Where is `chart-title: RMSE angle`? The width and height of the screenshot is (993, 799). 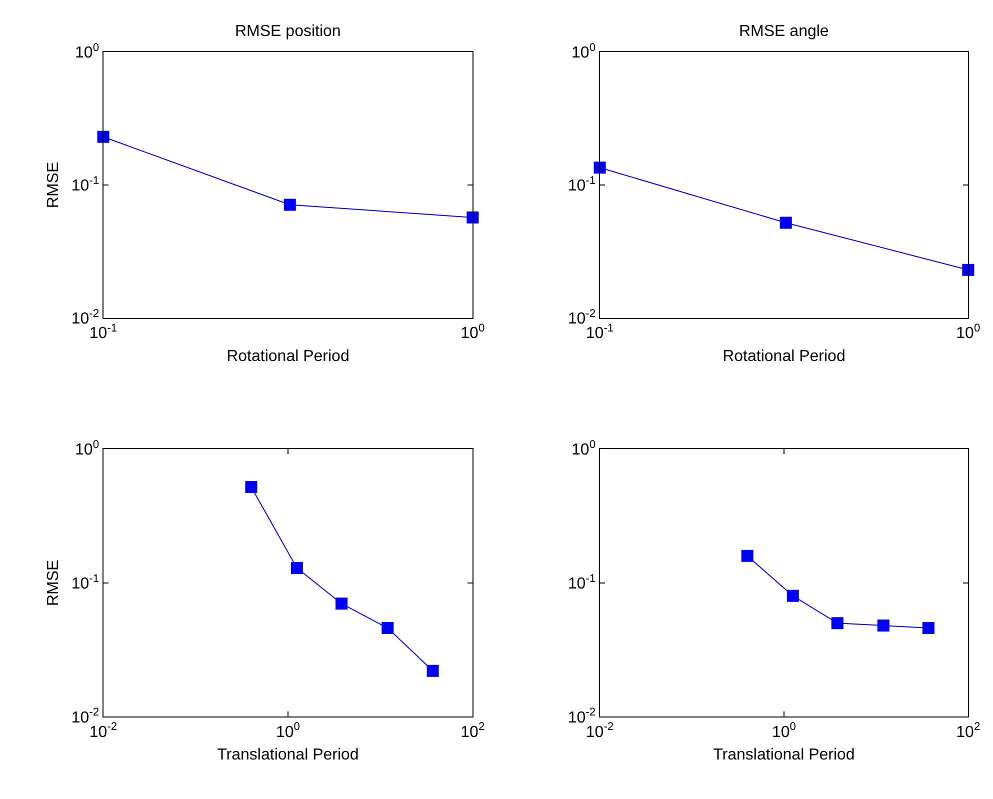
chart-title: RMSE angle is located at coordinates (784, 31).